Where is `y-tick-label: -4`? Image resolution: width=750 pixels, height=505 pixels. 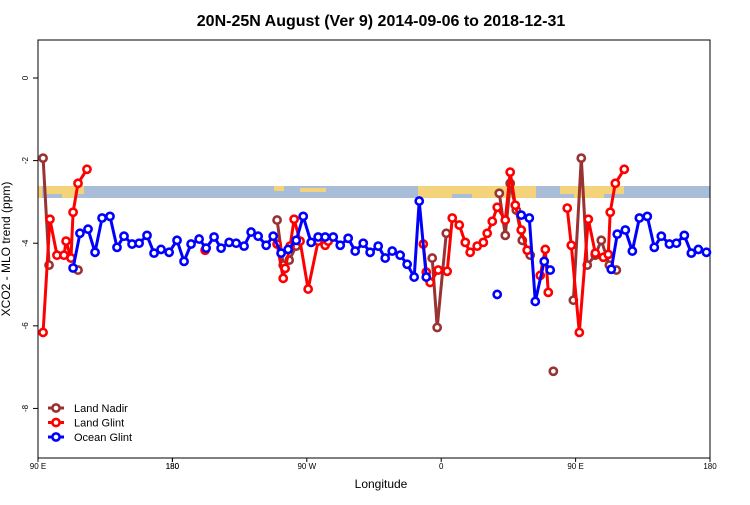 y-tick-label: -4 is located at coordinates (25, 243).